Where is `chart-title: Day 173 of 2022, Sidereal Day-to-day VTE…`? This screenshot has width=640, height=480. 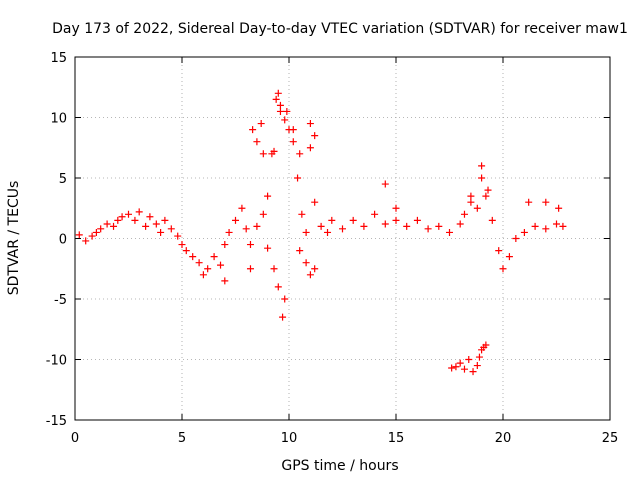 chart-title: Day 173 of 2022, Sidereal Day-to-day VTE… is located at coordinates (340, 29).